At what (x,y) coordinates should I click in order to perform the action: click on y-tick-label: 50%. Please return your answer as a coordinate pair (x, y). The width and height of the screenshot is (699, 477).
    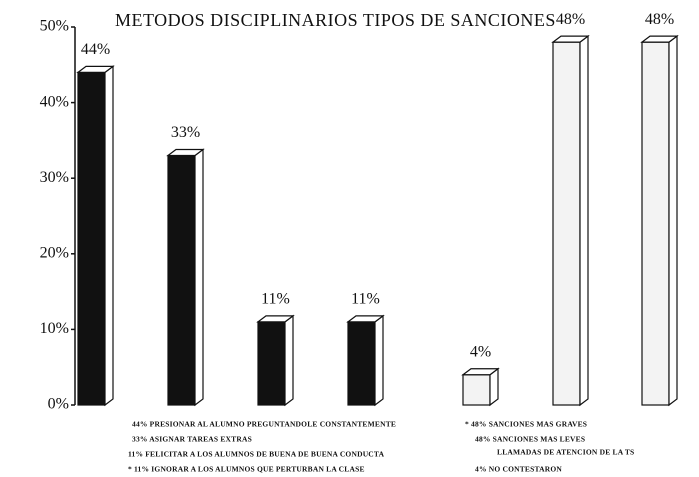
    Looking at the image, I should click on (54, 26).